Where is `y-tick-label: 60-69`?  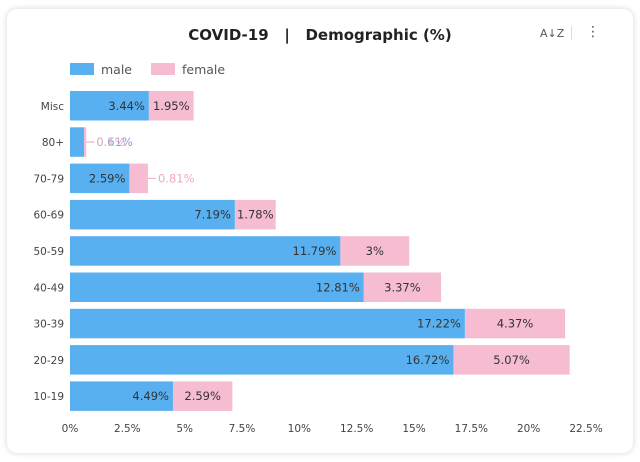
y-tick-label: 60-69 is located at coordinates (48, 216).